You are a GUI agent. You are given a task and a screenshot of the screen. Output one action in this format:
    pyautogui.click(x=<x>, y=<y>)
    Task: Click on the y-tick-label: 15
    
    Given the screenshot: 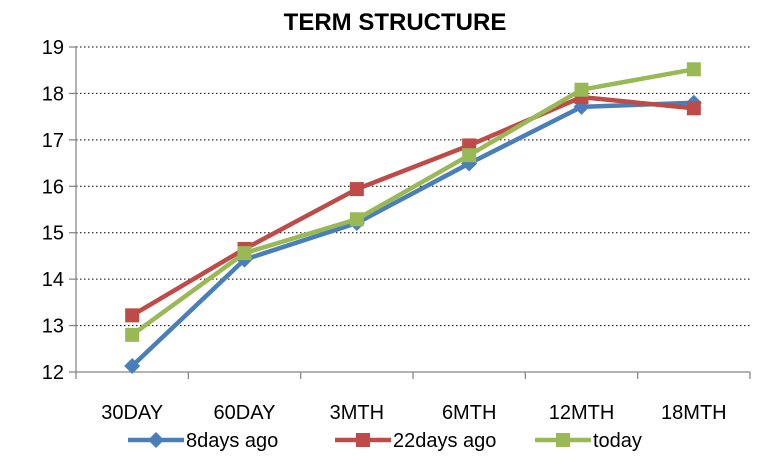 What is the action you would take?
    pyautogui.click(x=53, y=234)
    